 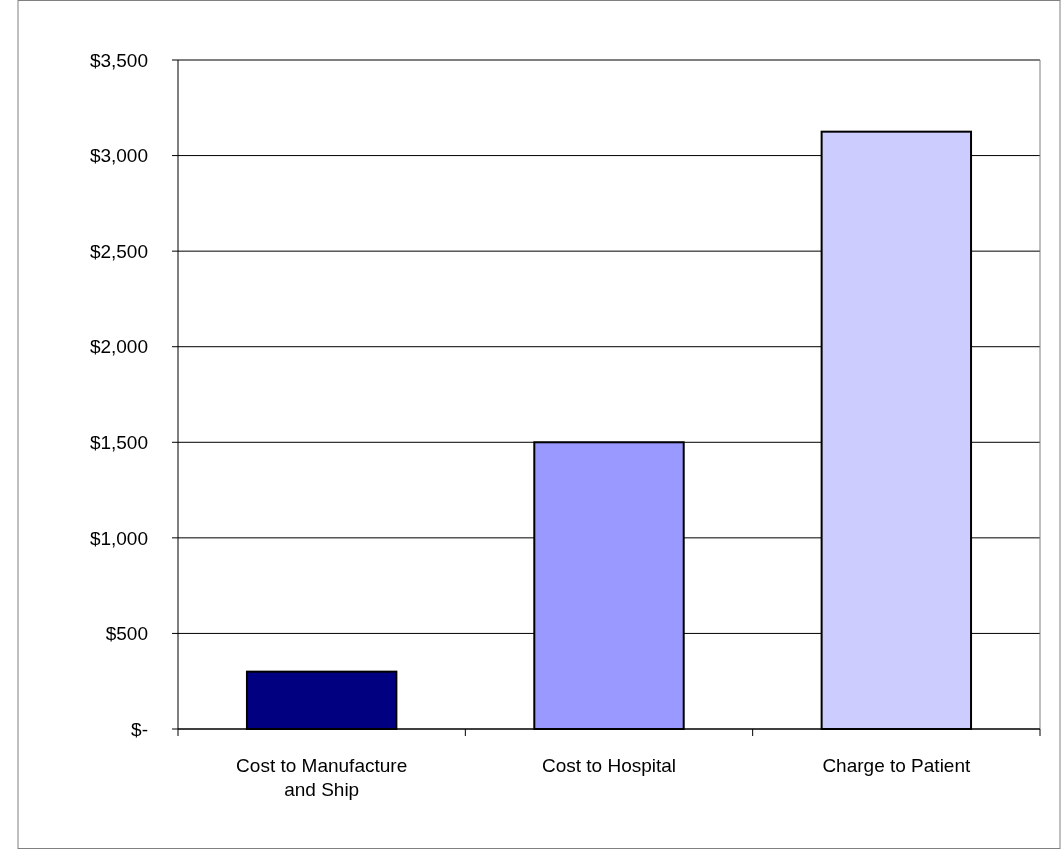 What do you see at coordinates (118, 347) in the screenshot?
I see `y-tick-label: $2,000` at bounding box center [118, 347].